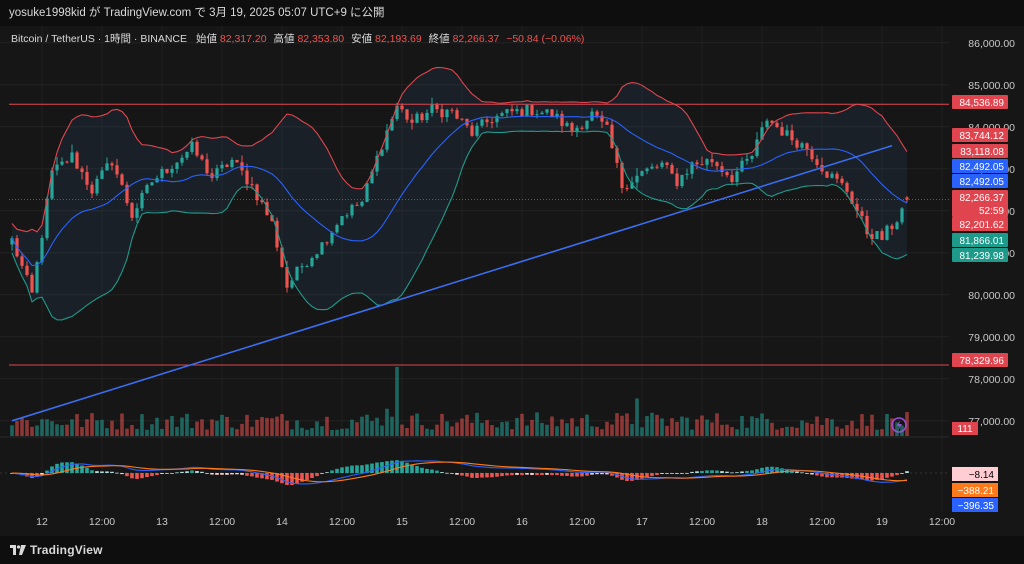  What do you see at coordinates (282, 522) in the screenshot?
I see `time-tick-label: 14` at bounding box center [282, 522].